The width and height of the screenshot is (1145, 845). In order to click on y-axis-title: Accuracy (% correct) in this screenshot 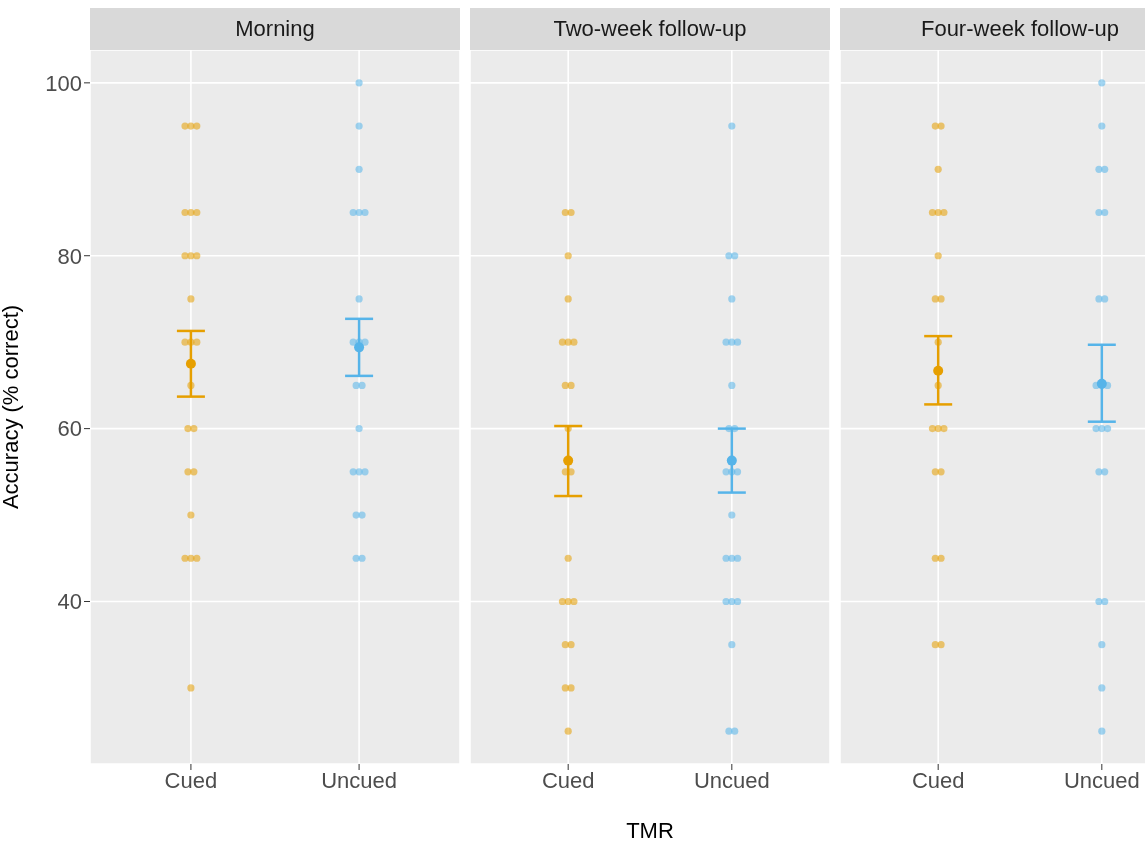, I will do `click(11, 407)`.